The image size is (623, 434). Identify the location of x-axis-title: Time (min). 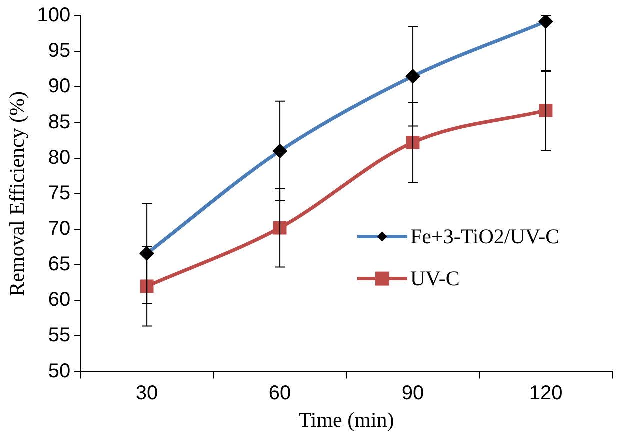
(346, 420).